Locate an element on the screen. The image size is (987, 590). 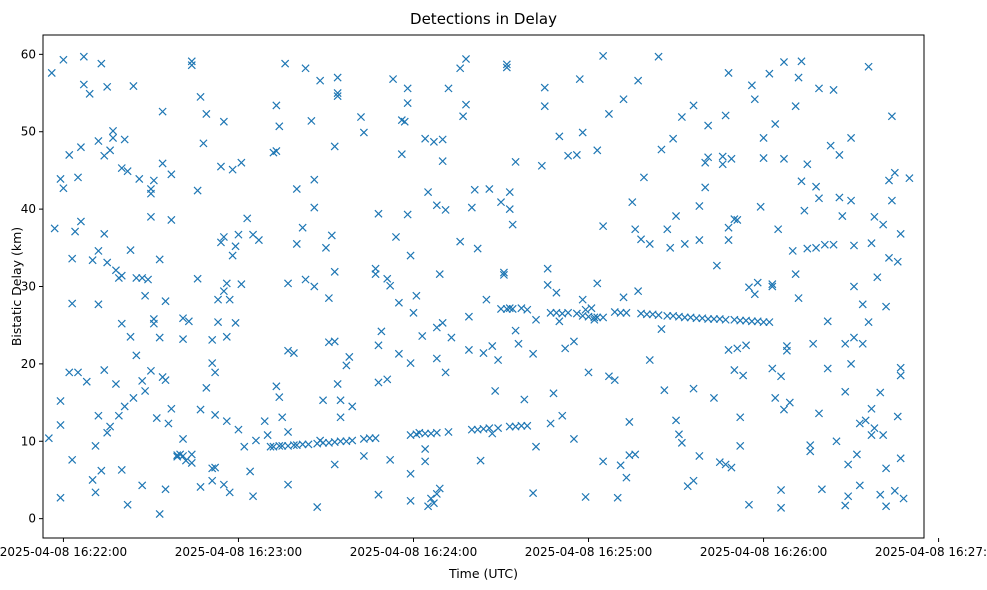
x-tick-label: 2025-04-08 16:27:00 is located at coordinates (931, 552).